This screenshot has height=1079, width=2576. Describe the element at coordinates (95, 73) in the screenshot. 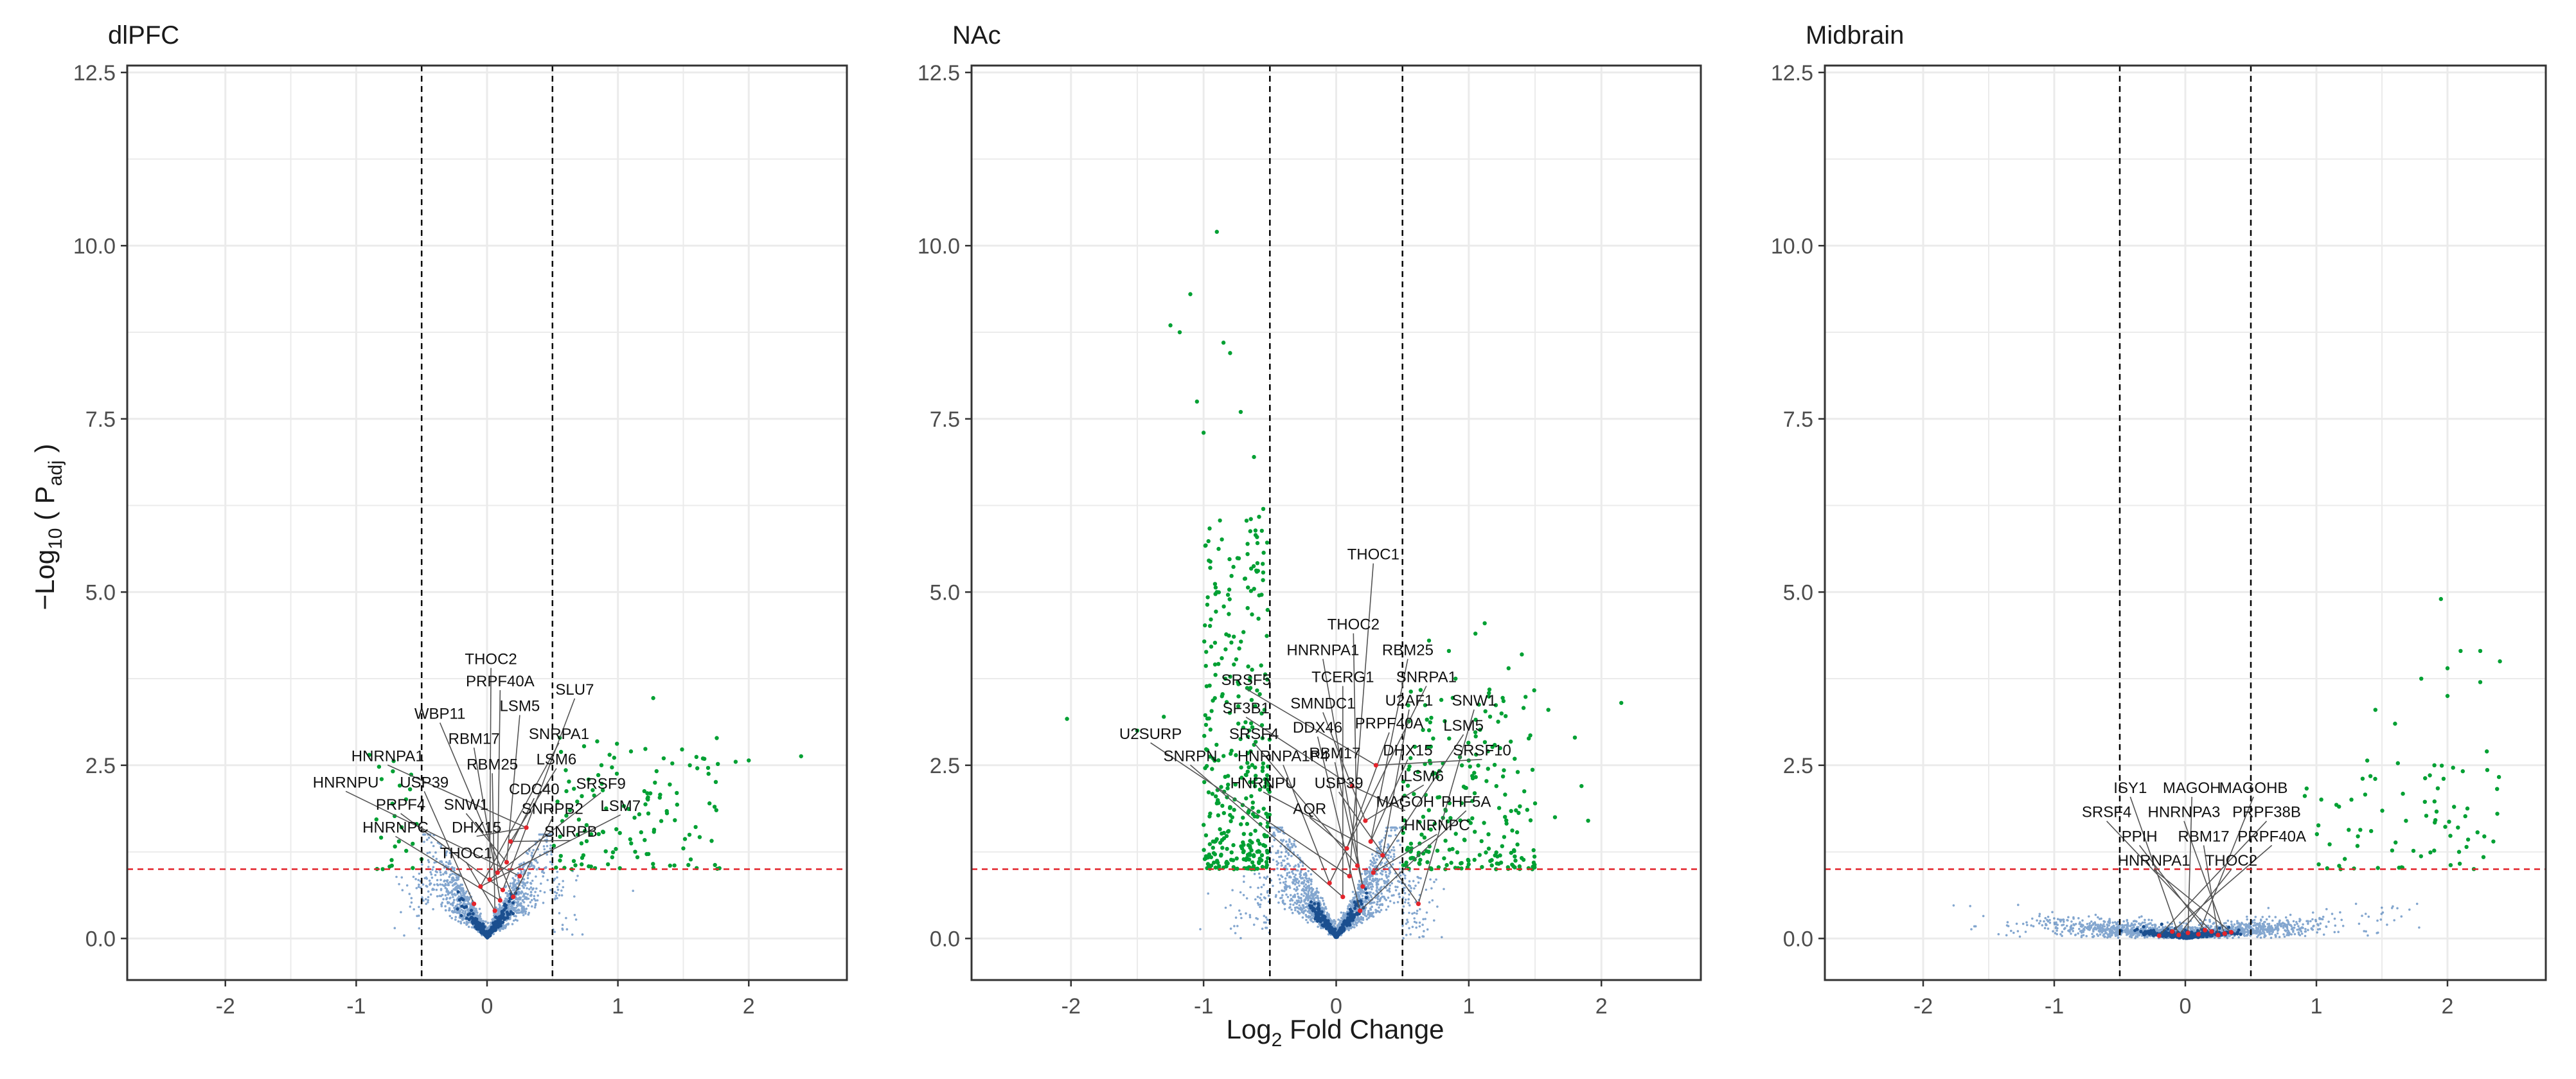

I see `y-tick-label: 12.5` at that location.